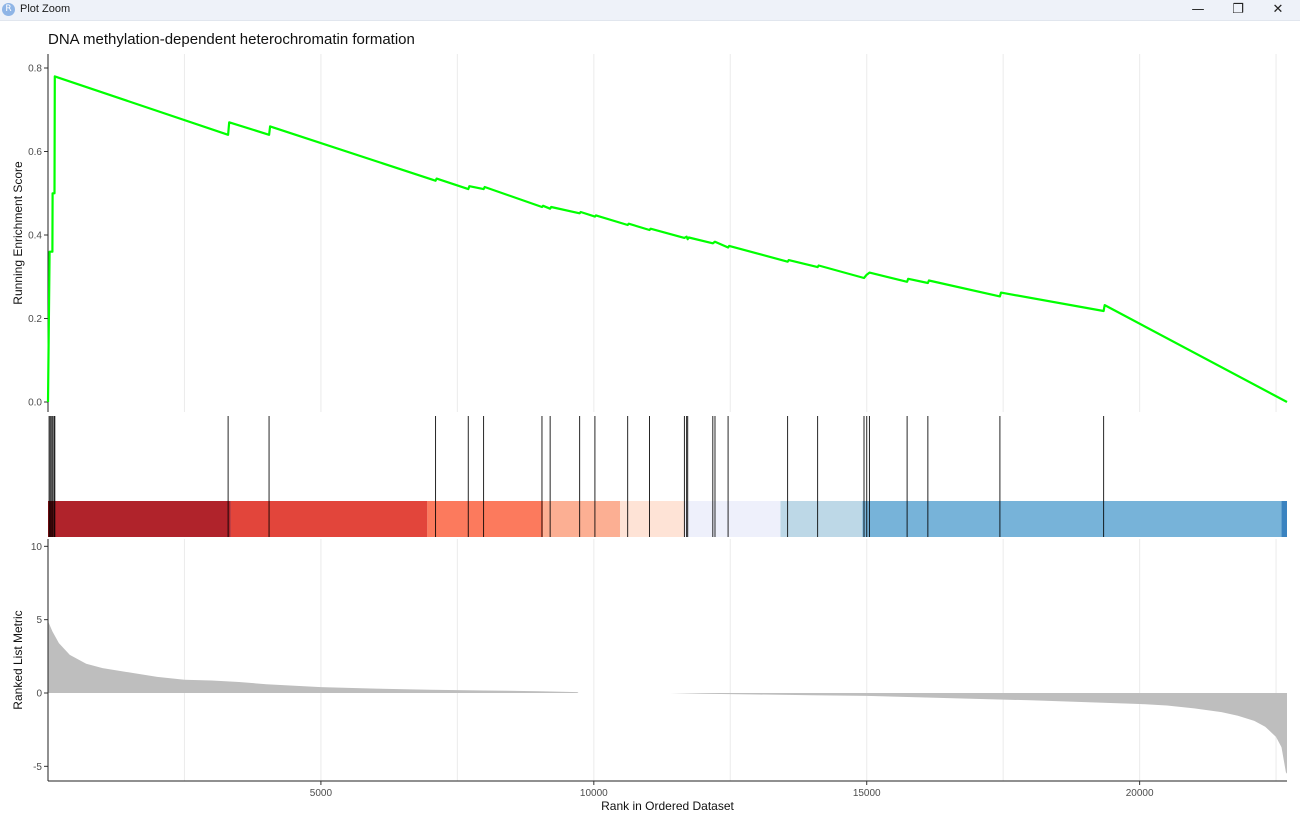 The image size is (1300, 826). What do you see at coordinates (1278, 9) in the screenshot?
I see `close-button: ✕` at bounding box center [1278, 9].